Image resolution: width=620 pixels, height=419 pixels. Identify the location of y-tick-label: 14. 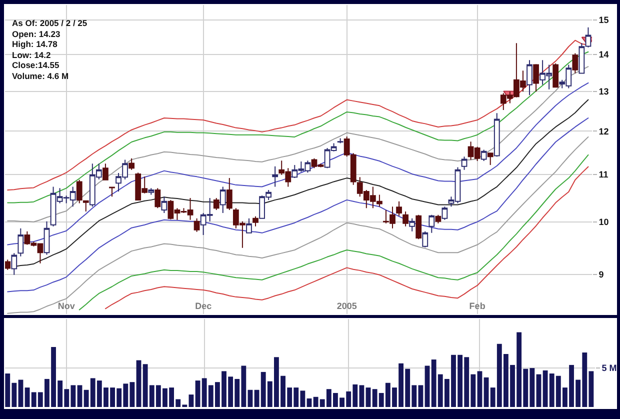
(603, 55).